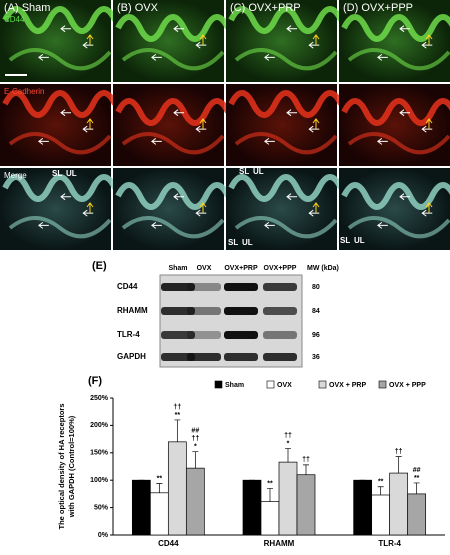  What do you see at coordinates (195, 431) in the screenshot?
I see `significance: ##` at bounding box center [195, 431].